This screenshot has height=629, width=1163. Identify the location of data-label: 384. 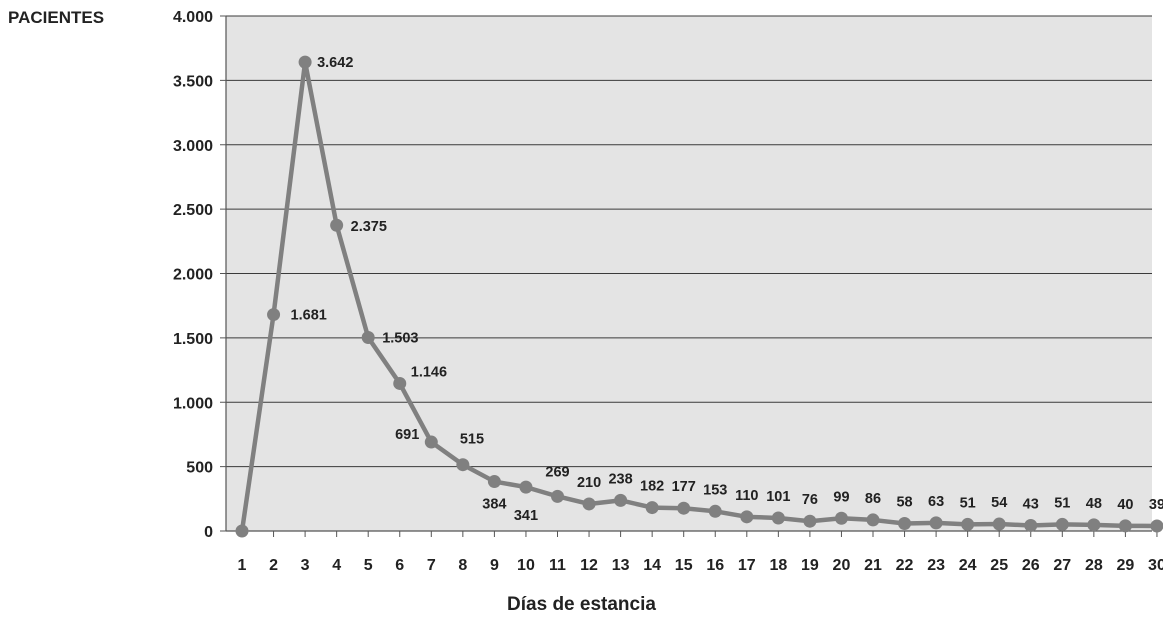
(494, 505).